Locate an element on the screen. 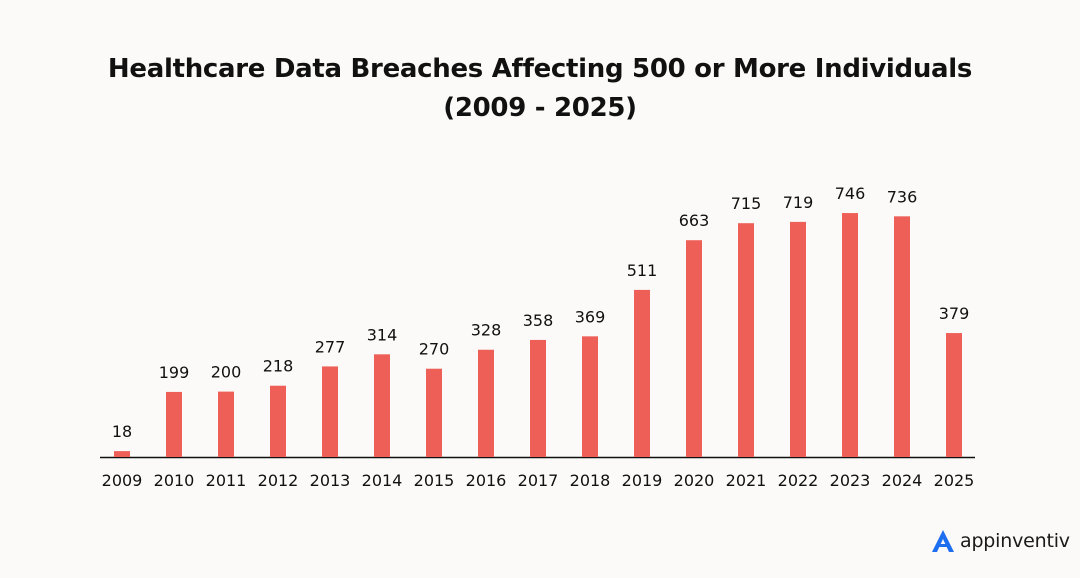  x-tick-label-2015: 2015 is located at coordinates (434, 480).